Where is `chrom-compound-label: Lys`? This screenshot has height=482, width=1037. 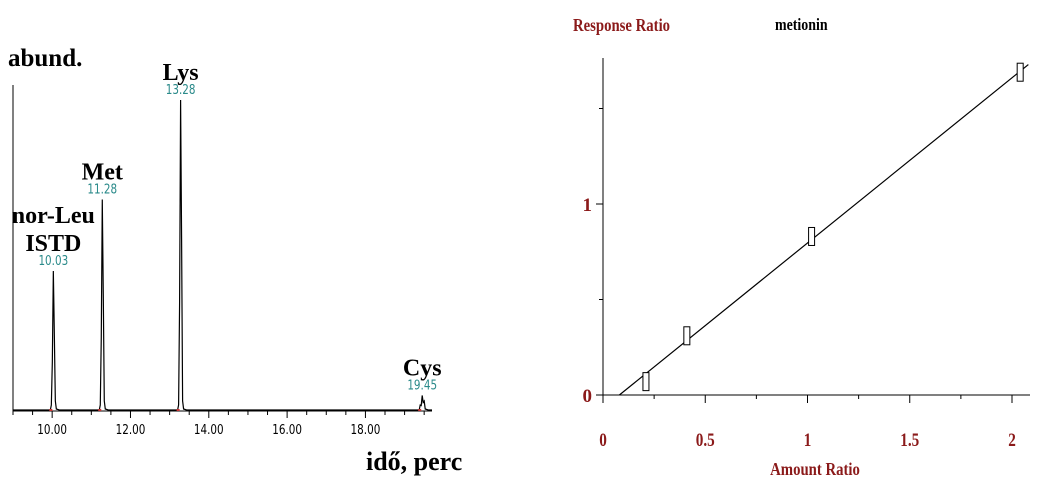
chrom-compound-label: Lys is located at coordinates (181, 73).